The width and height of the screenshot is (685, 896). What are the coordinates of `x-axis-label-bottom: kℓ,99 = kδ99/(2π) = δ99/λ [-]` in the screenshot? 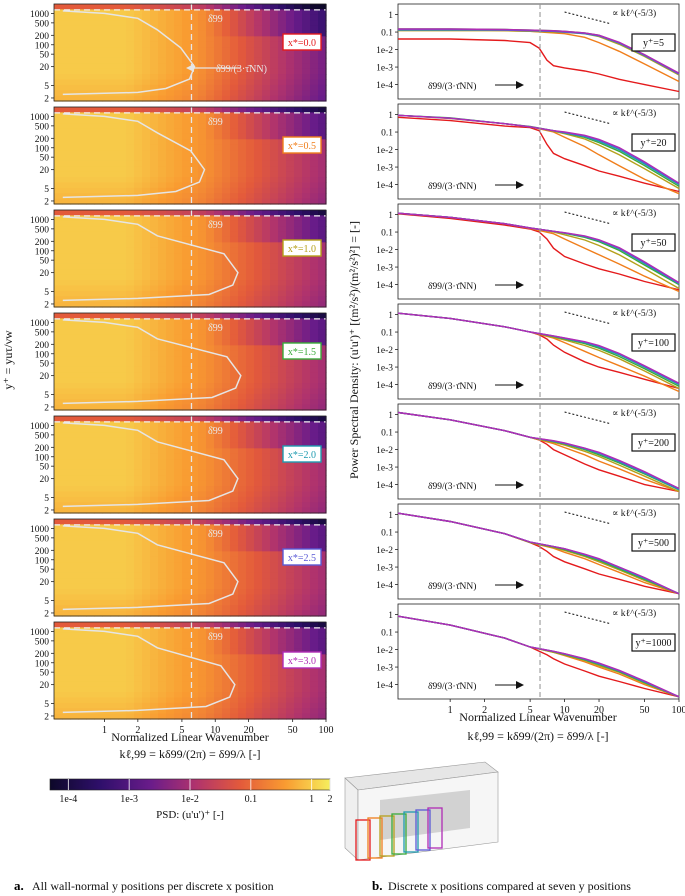 It's located at (189, 754).